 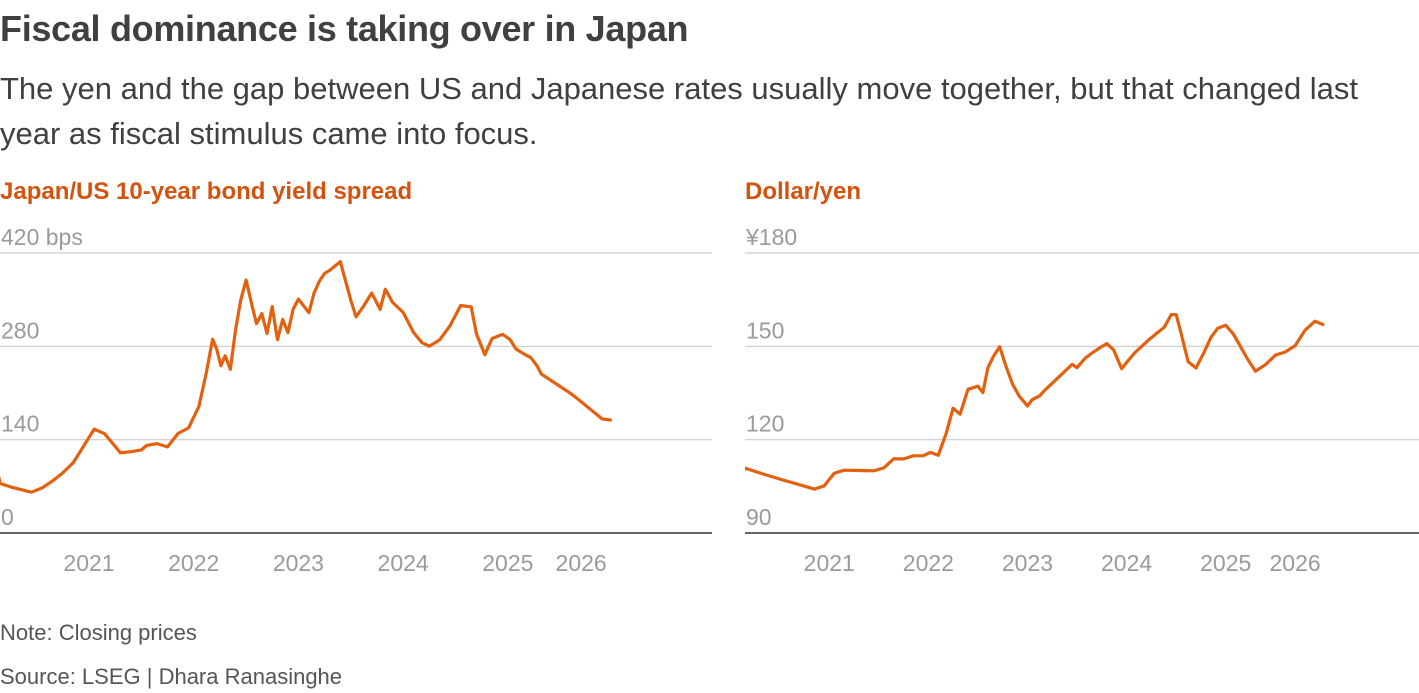 What do you see at coordinates (771, 237) in the screenshot?
I see `usdjpy-ytick-label-0: ¥180` at bounding box center [771, 237].